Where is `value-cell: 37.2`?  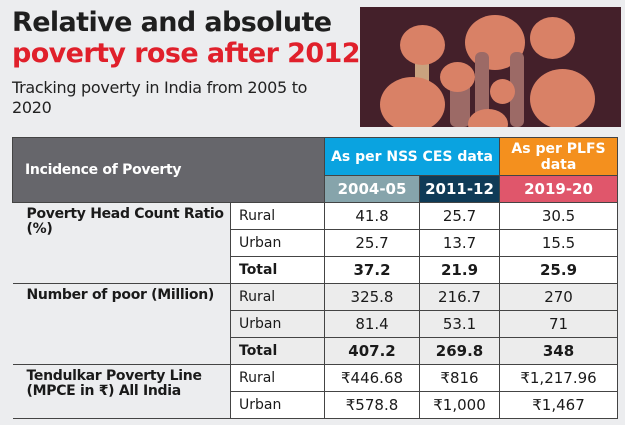
value-cell: 37.2 is located at coordinates (372, 270).